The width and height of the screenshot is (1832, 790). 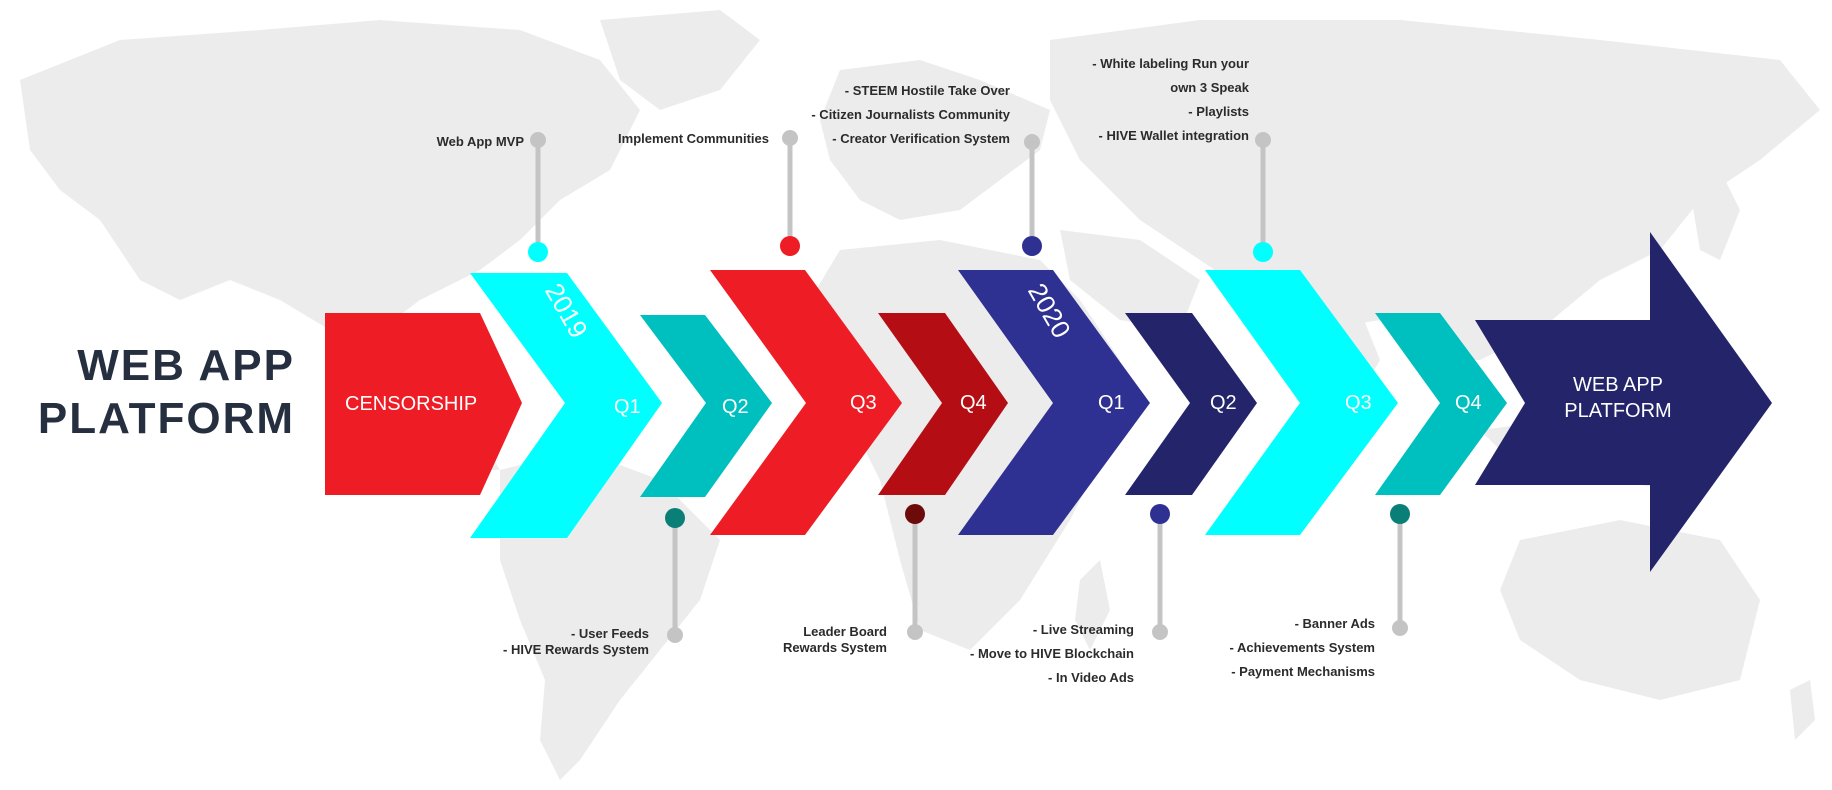 I want to click on milestone-dot-2019_q1, so click(x=538, y=252).